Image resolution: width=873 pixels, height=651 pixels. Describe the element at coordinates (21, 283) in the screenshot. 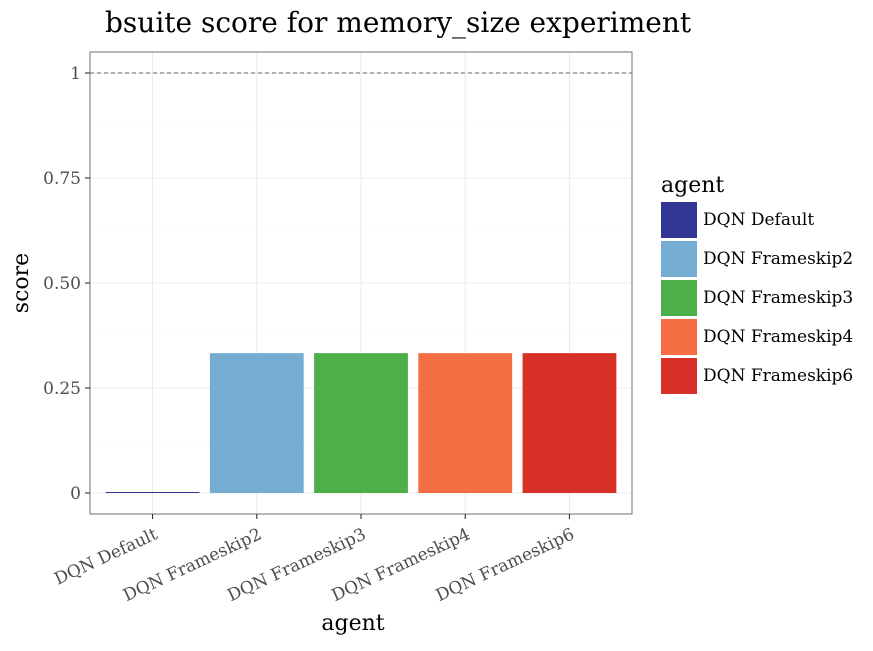

I see `y-axis-title: score` at that location.